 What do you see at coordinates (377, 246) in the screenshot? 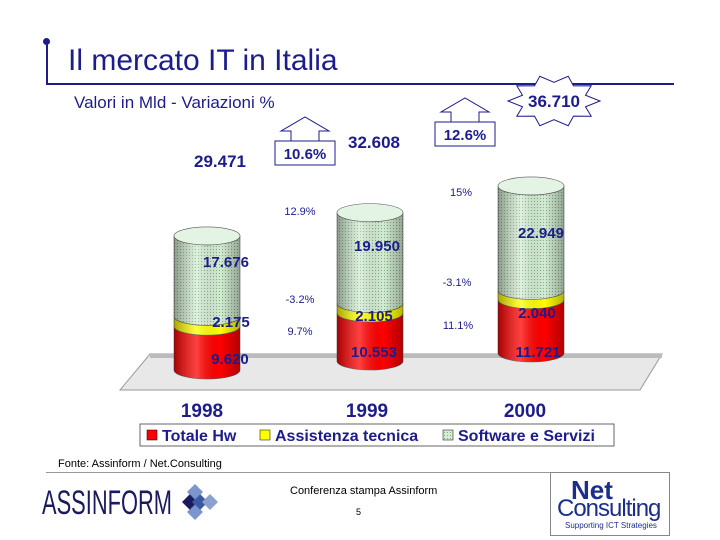
I see `data-label-software-1999: 19.950` at bounding box center [377, 246].